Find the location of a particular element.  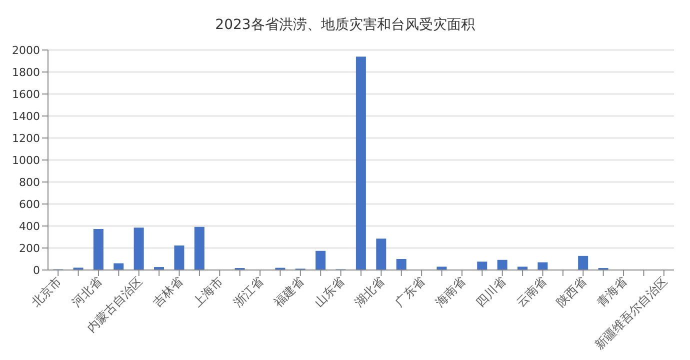

y-tick-label: 1000 is located at coordinates (26, 160).